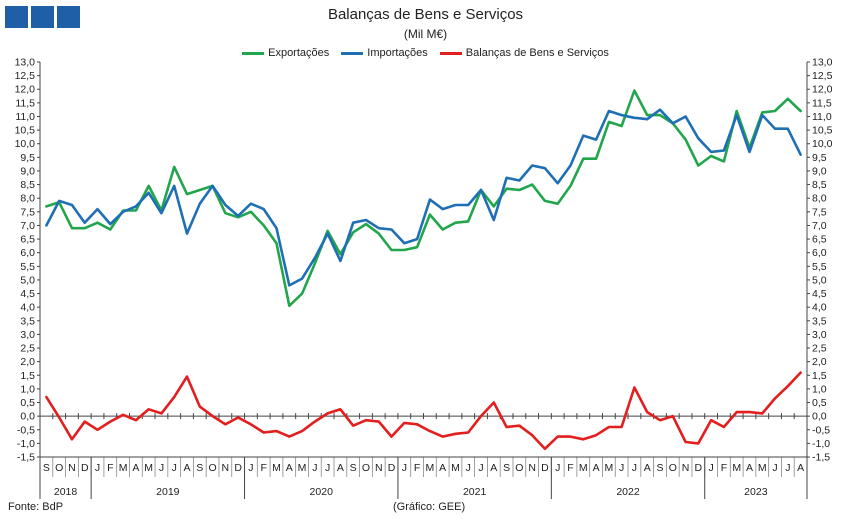  I want to click on y-tick-label-left: 9,5, so click(27, 158).